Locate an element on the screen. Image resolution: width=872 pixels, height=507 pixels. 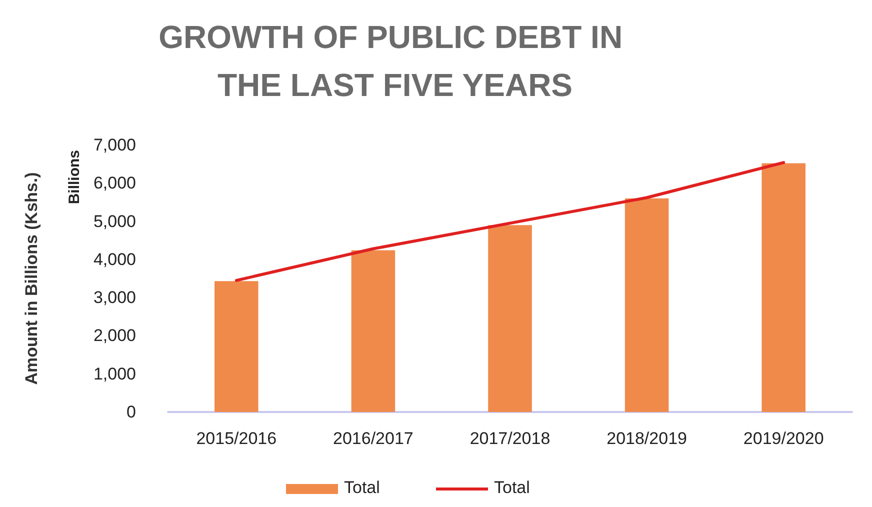
y-axis-title: Amount in Billions (Kshs.) is located at coordinates (31, 278).